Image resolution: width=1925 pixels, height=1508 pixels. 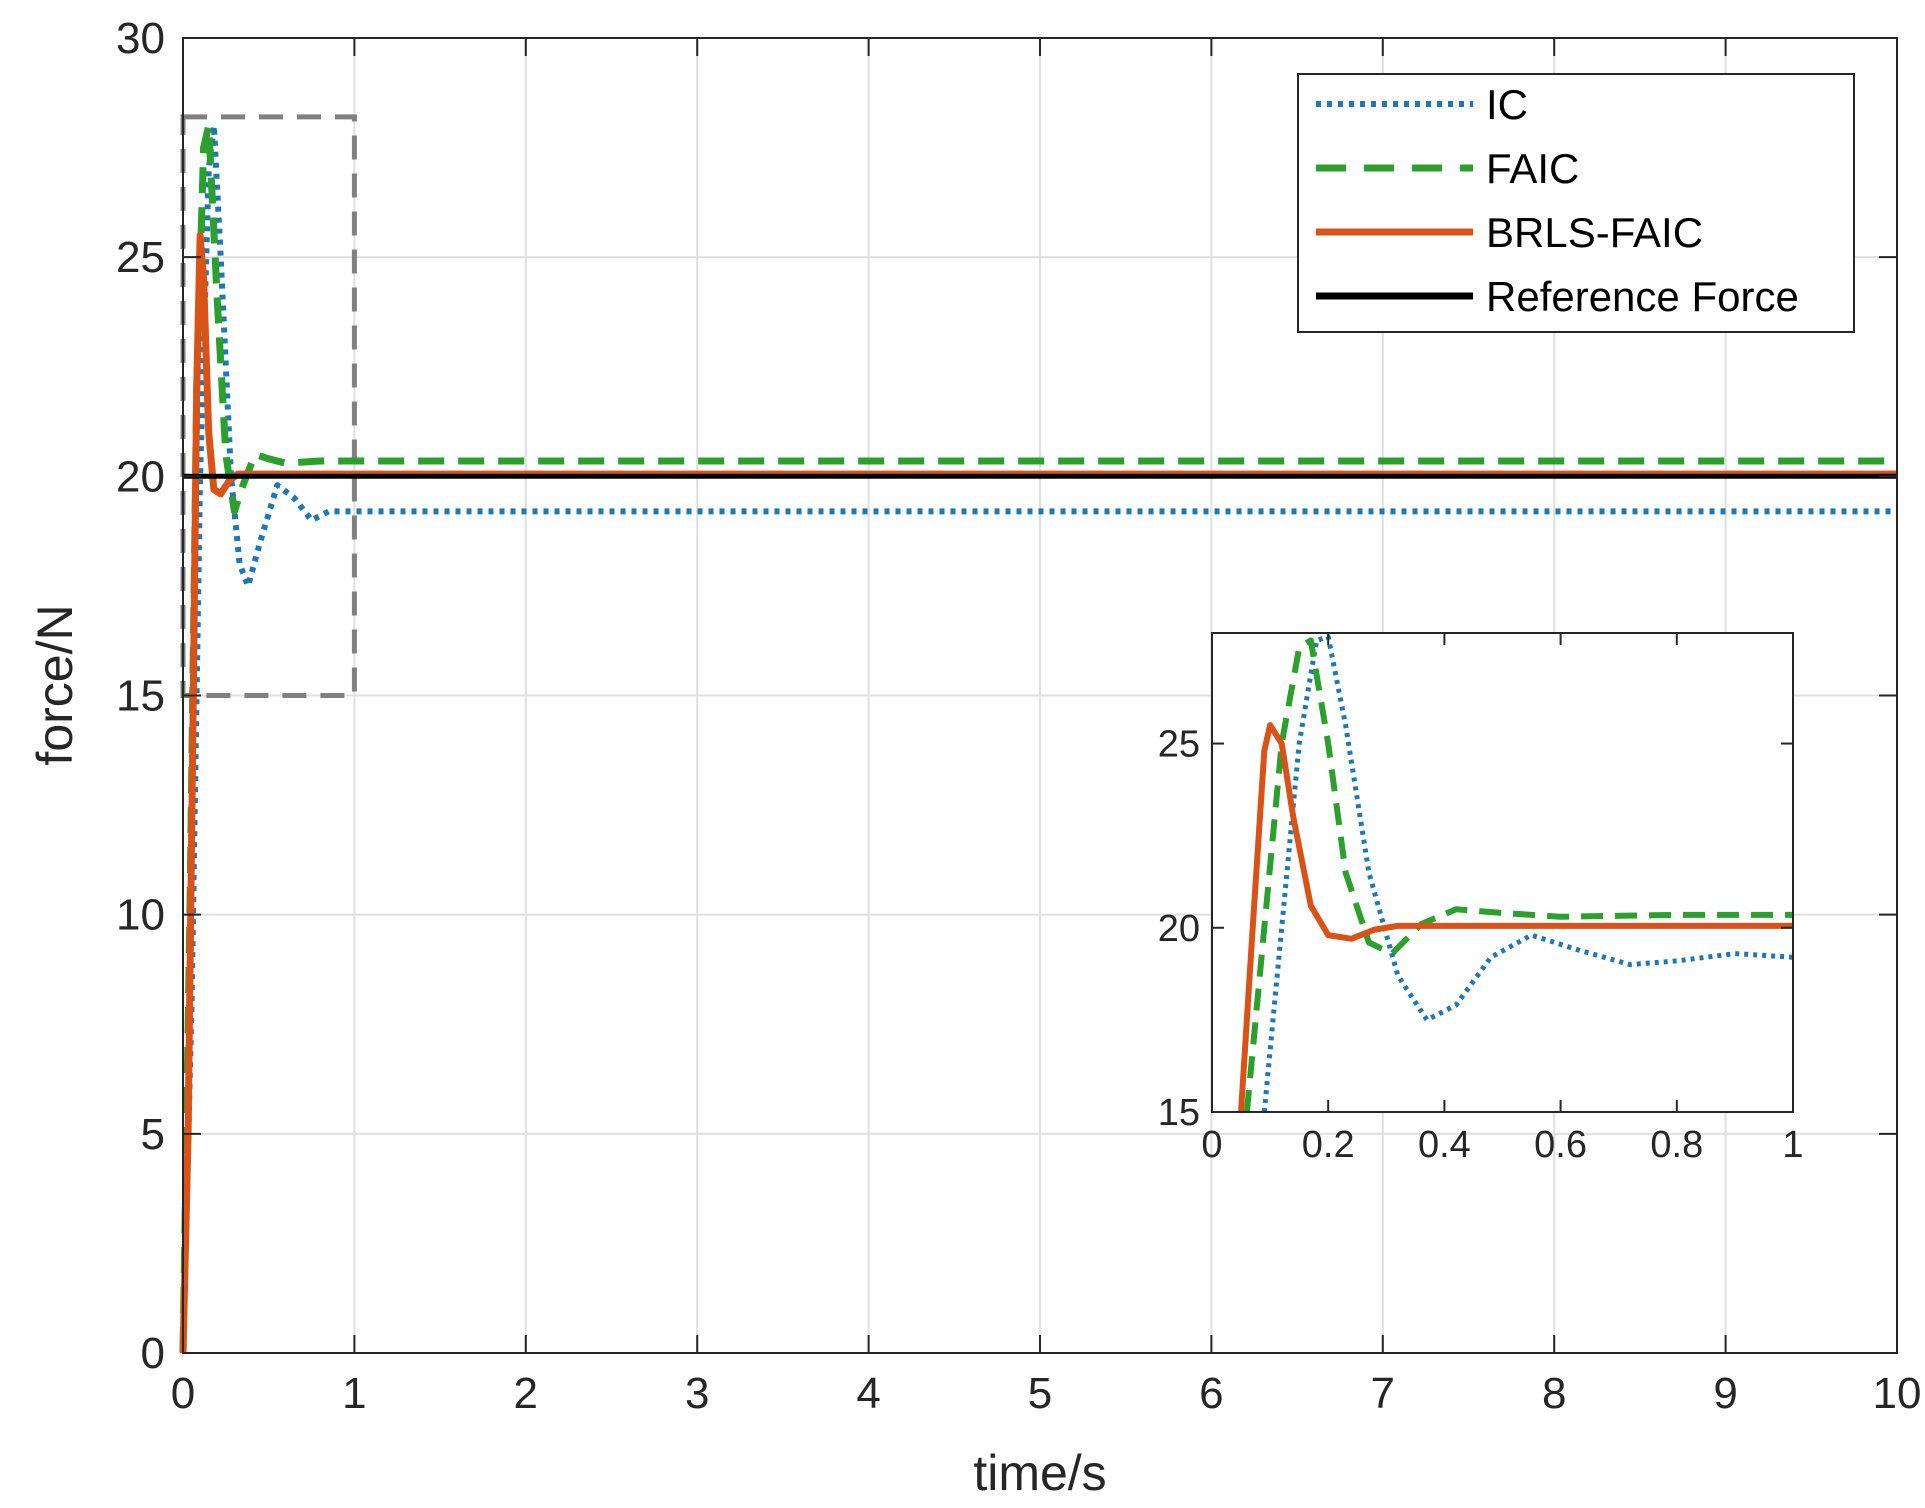 I want to click on x-tick-label: 8, so click(x=1554, y=1393).